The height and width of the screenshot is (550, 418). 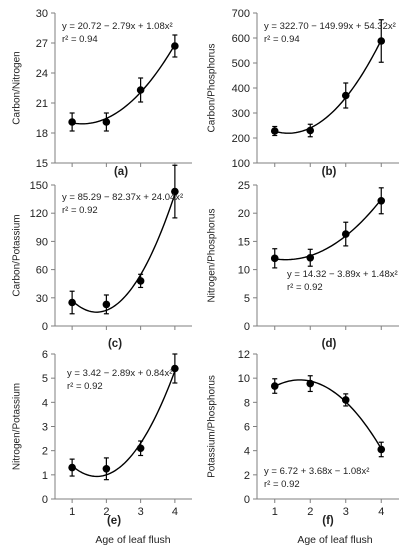 I want to click on y-tick-label: 600, so click(x=241, y=39).